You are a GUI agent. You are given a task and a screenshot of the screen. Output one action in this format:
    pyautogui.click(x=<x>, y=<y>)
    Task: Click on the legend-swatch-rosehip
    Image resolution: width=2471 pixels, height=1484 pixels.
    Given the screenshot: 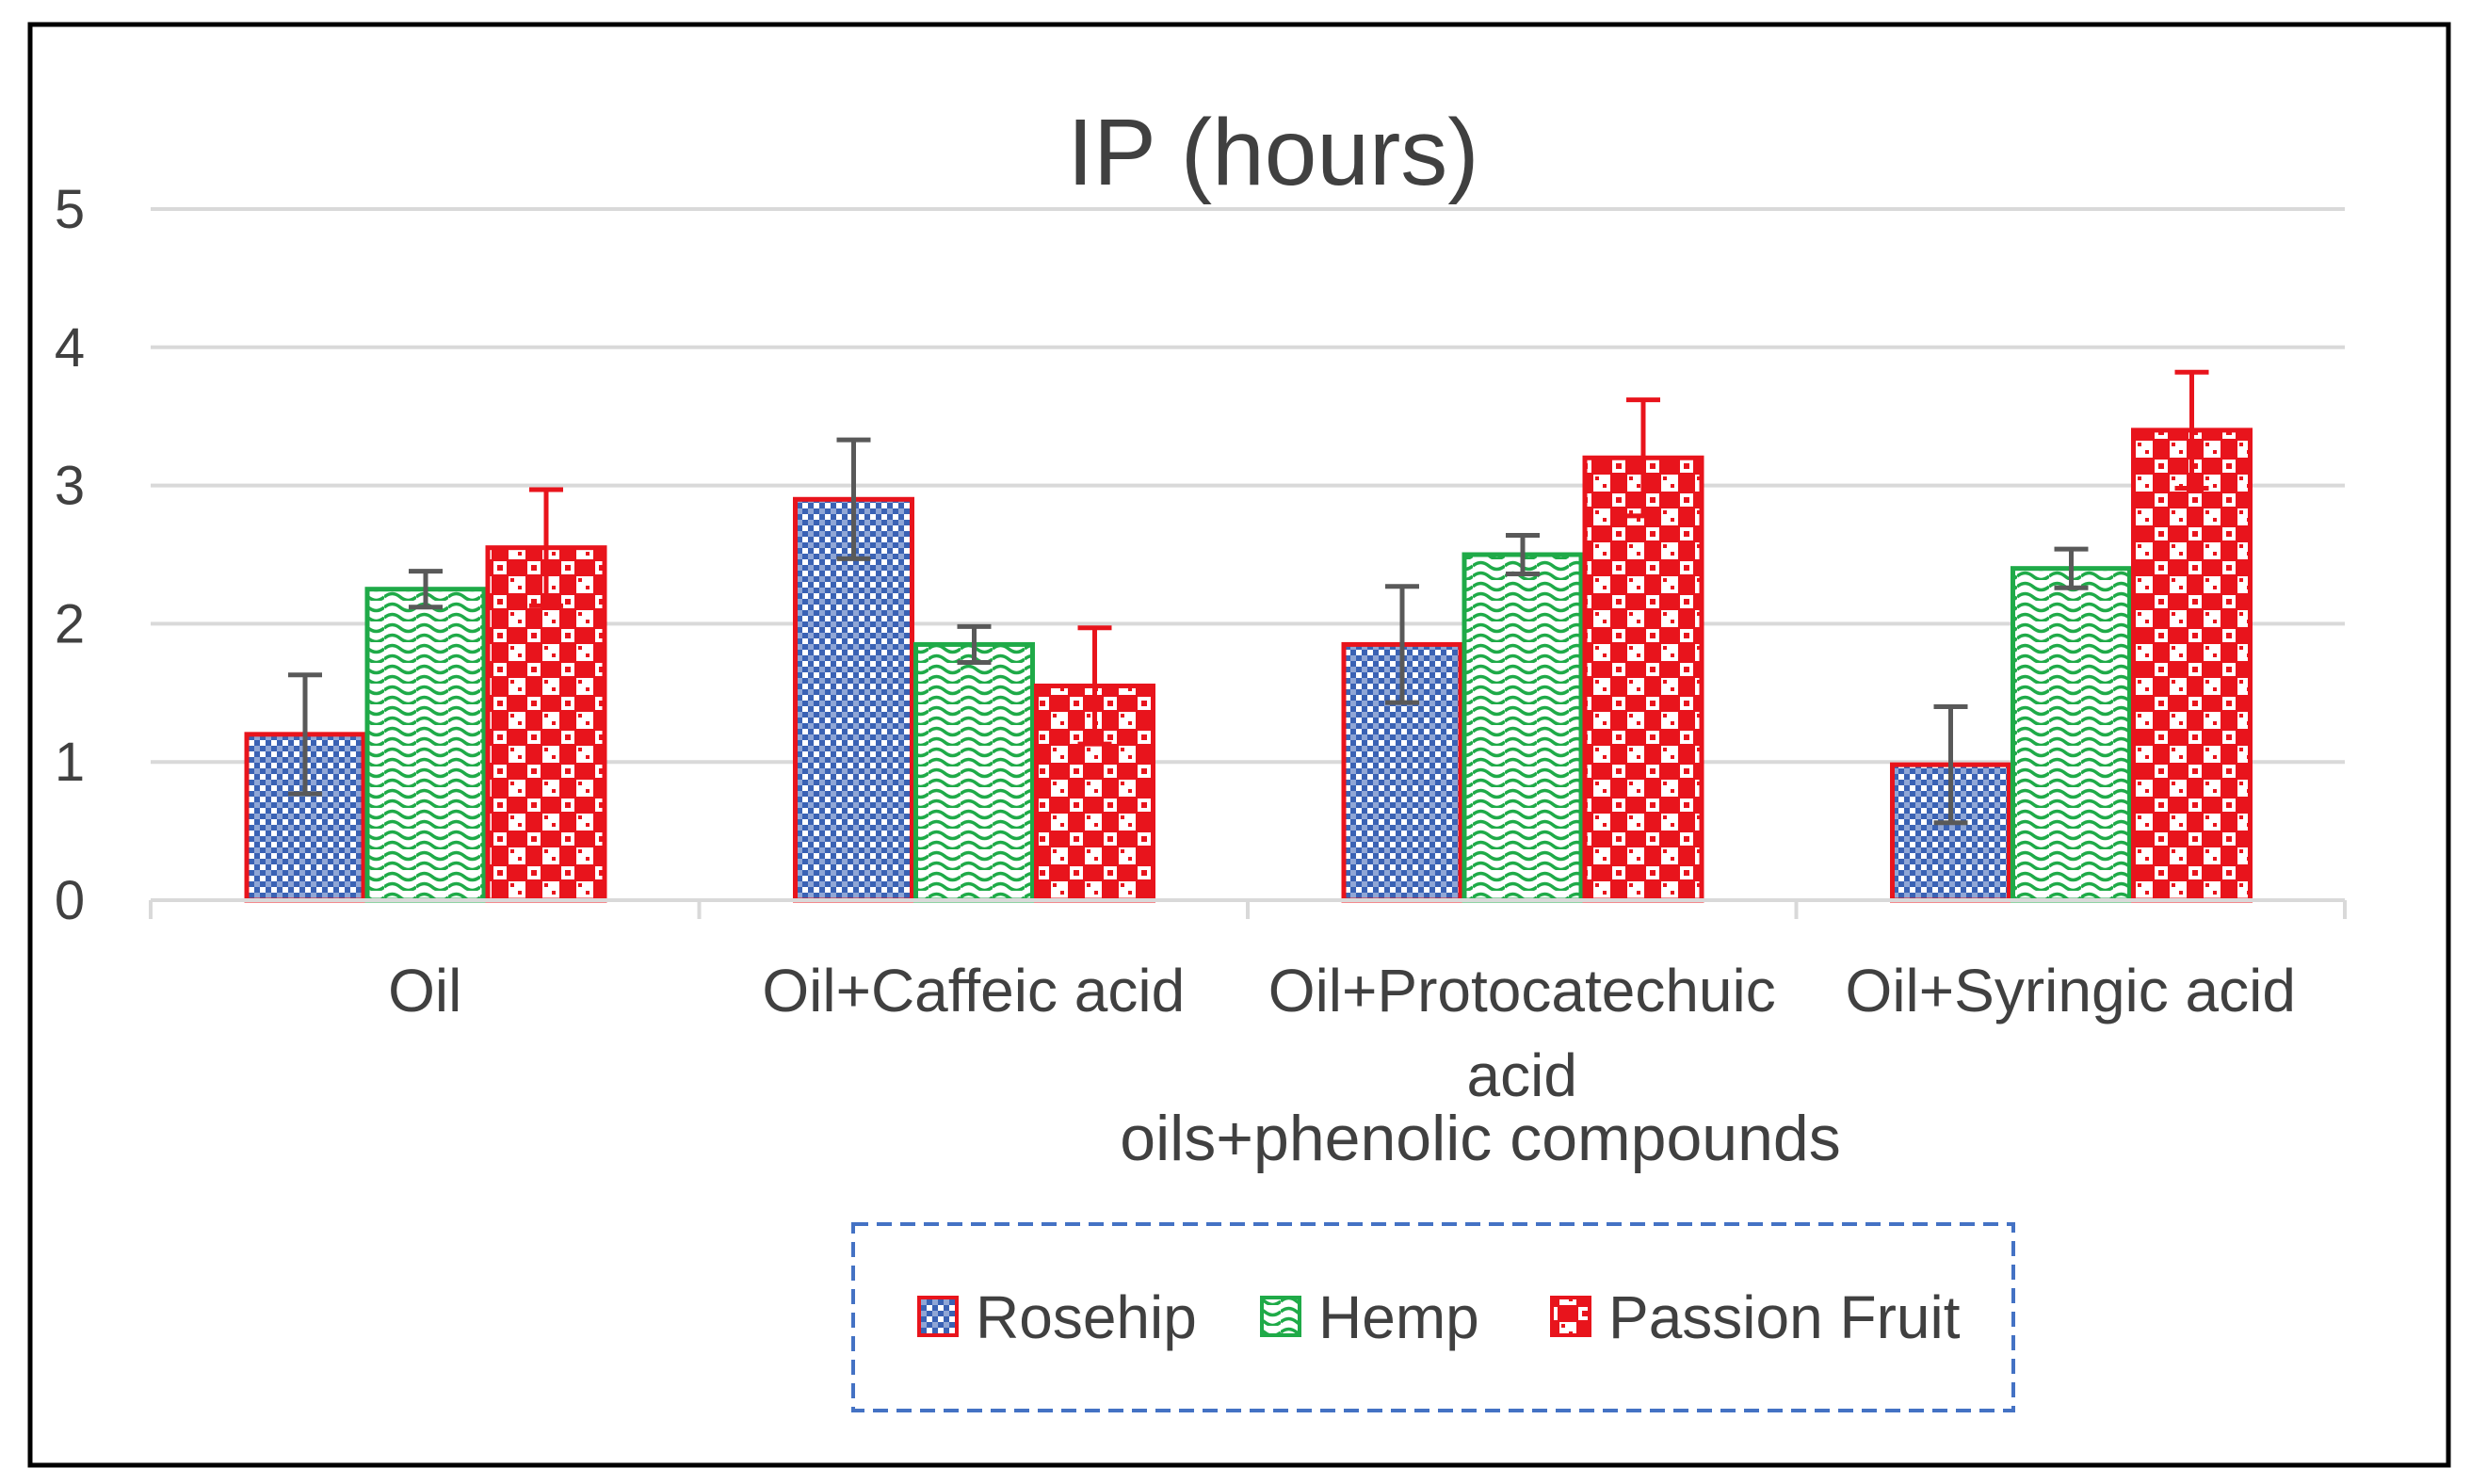 What is the action you would take?
    pyautogui.click(x=938, y=1317)
    